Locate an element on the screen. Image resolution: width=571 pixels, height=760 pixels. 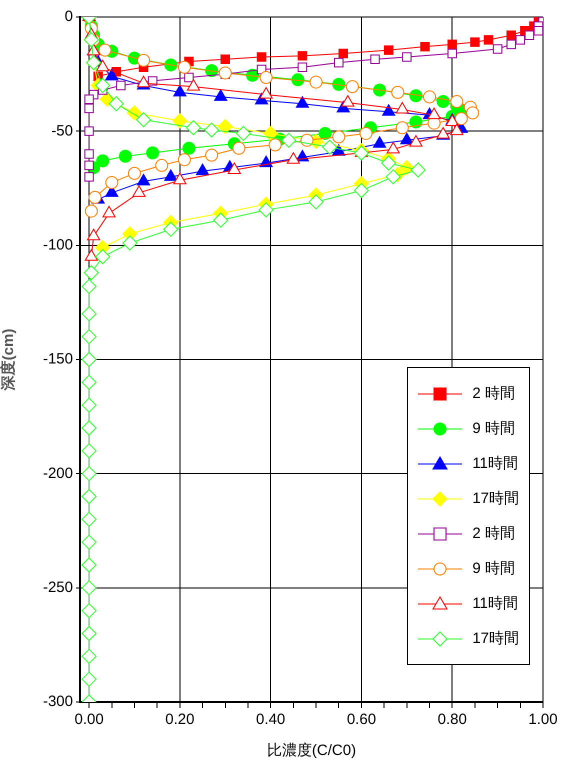
y-tick-label: -250 is located at coordinates (57, 587).